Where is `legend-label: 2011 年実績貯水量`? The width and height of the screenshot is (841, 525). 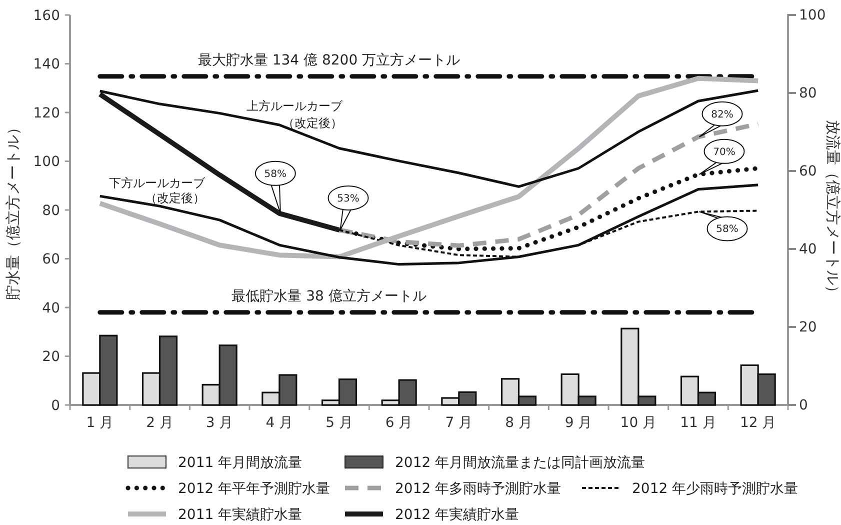 legend-label: 2011 年実績貯水量 is located at coordinates (240, 514).